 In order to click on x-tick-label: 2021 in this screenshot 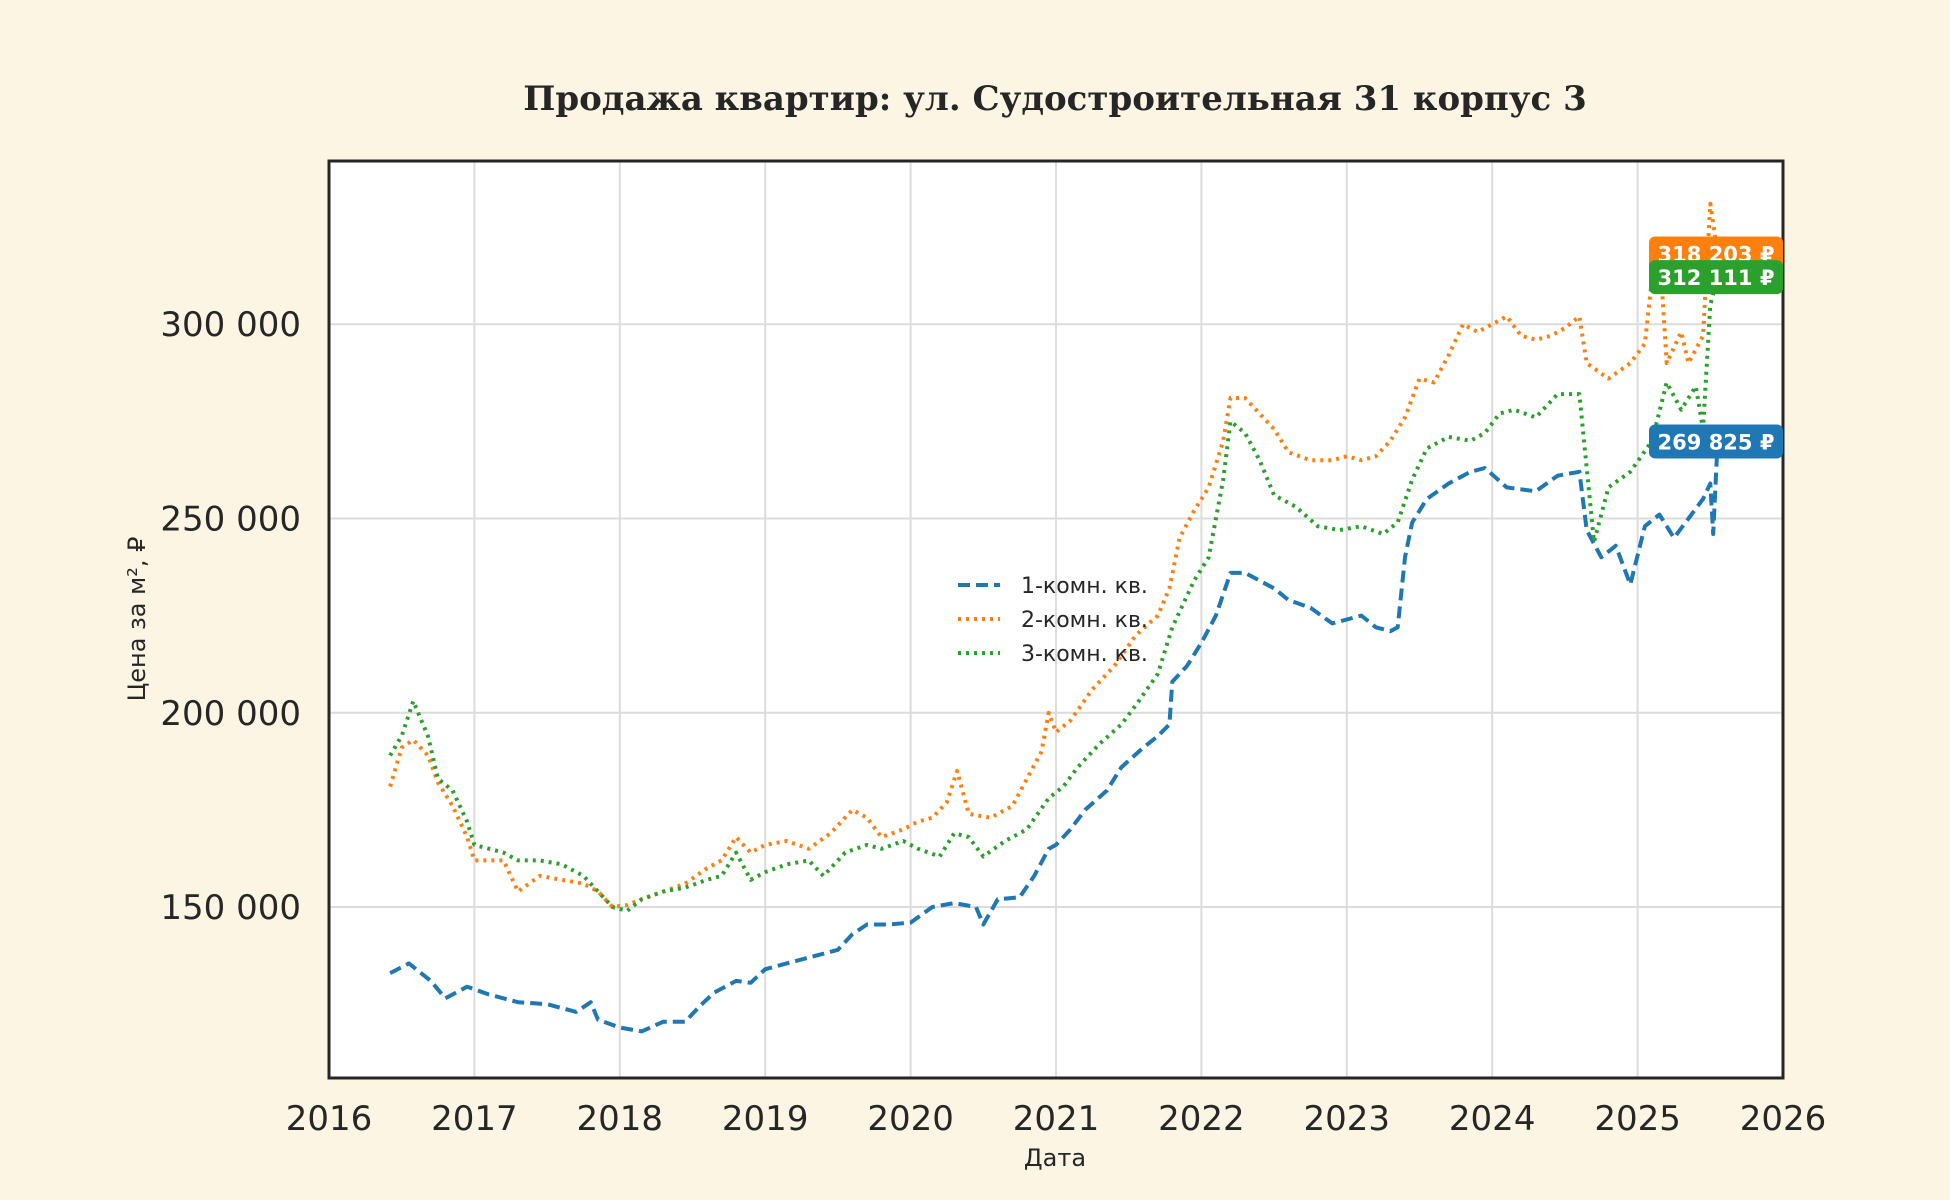, I will do `click(1056, 1119)`.